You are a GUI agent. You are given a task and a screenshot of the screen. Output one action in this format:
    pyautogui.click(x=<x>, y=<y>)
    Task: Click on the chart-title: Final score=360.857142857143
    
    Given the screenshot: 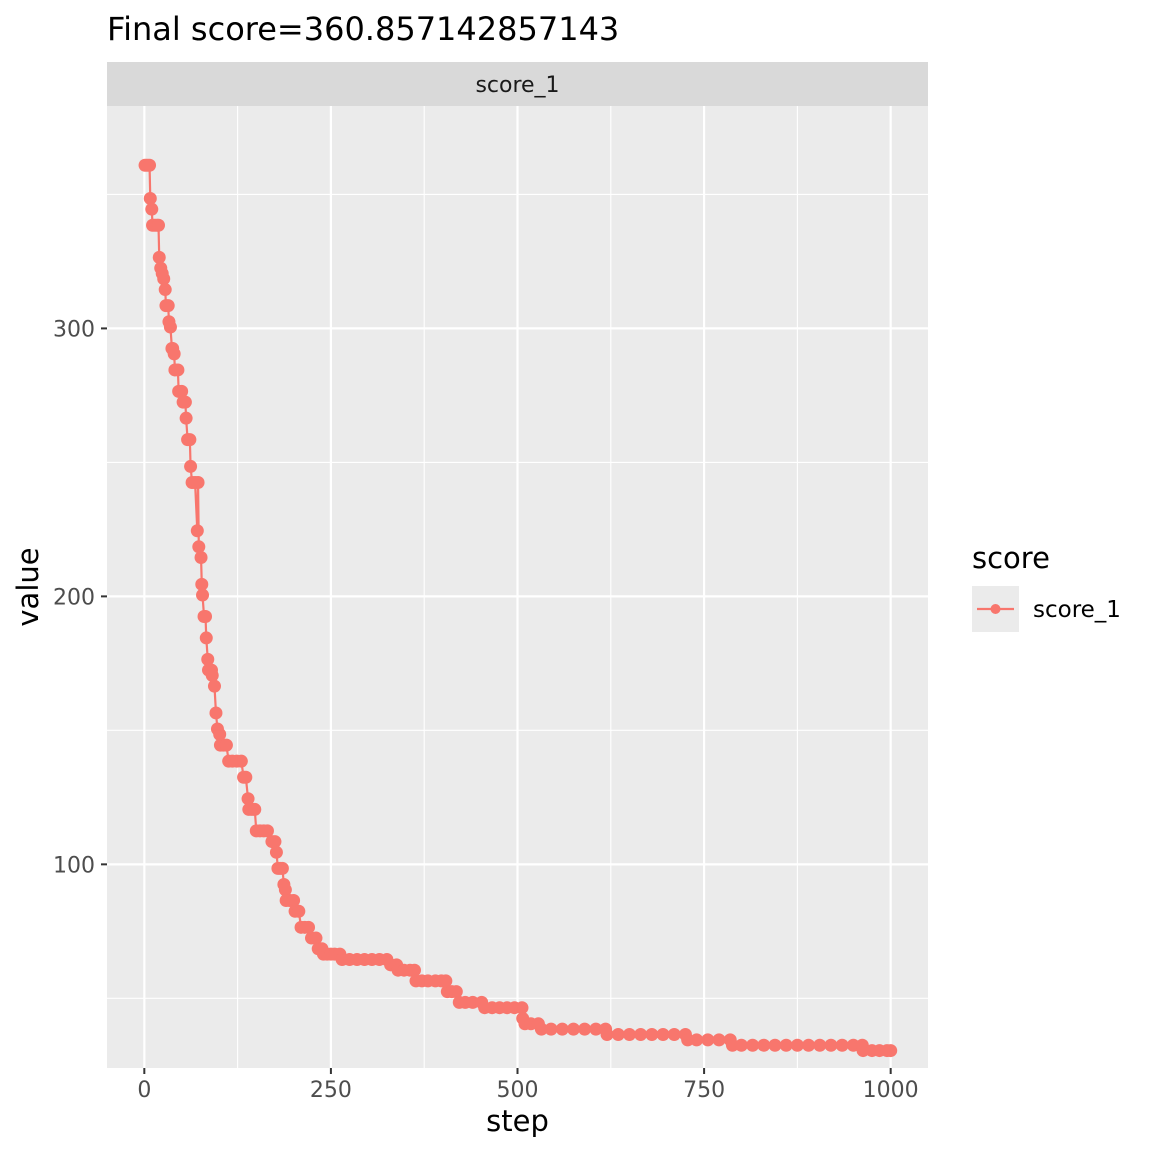 What is the action you would take?
    pyautogui.click(x=363, y=29)
    